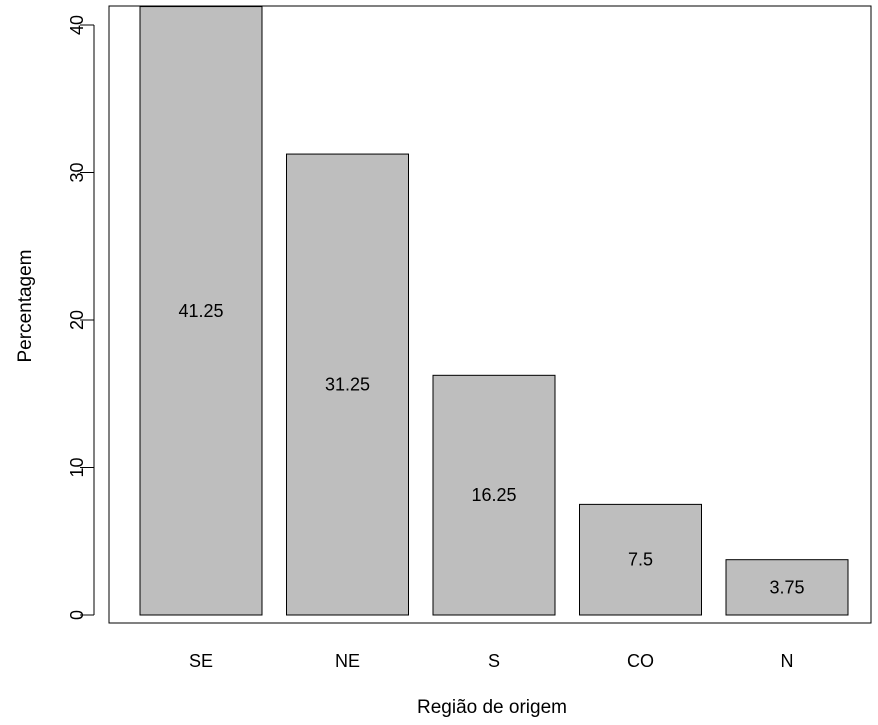  I want to click on bar-co, so click(640, 559).